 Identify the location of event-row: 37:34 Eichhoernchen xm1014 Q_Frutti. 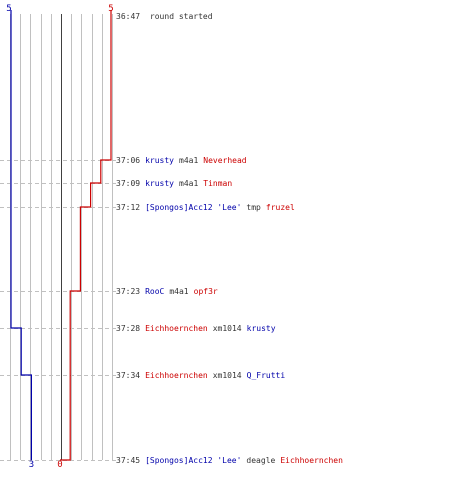
(200, 375).